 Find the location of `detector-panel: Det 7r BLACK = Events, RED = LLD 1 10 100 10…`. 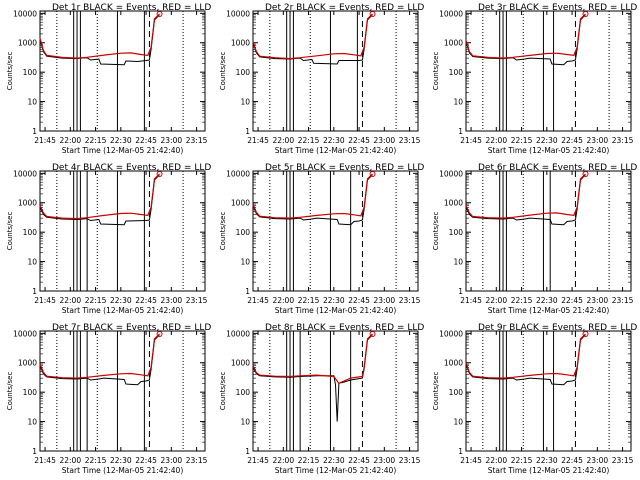

detector-panel: Det 7r BLACK = Events, RED = LLD 1 10 100 10… is located at coordinates (108, 399).